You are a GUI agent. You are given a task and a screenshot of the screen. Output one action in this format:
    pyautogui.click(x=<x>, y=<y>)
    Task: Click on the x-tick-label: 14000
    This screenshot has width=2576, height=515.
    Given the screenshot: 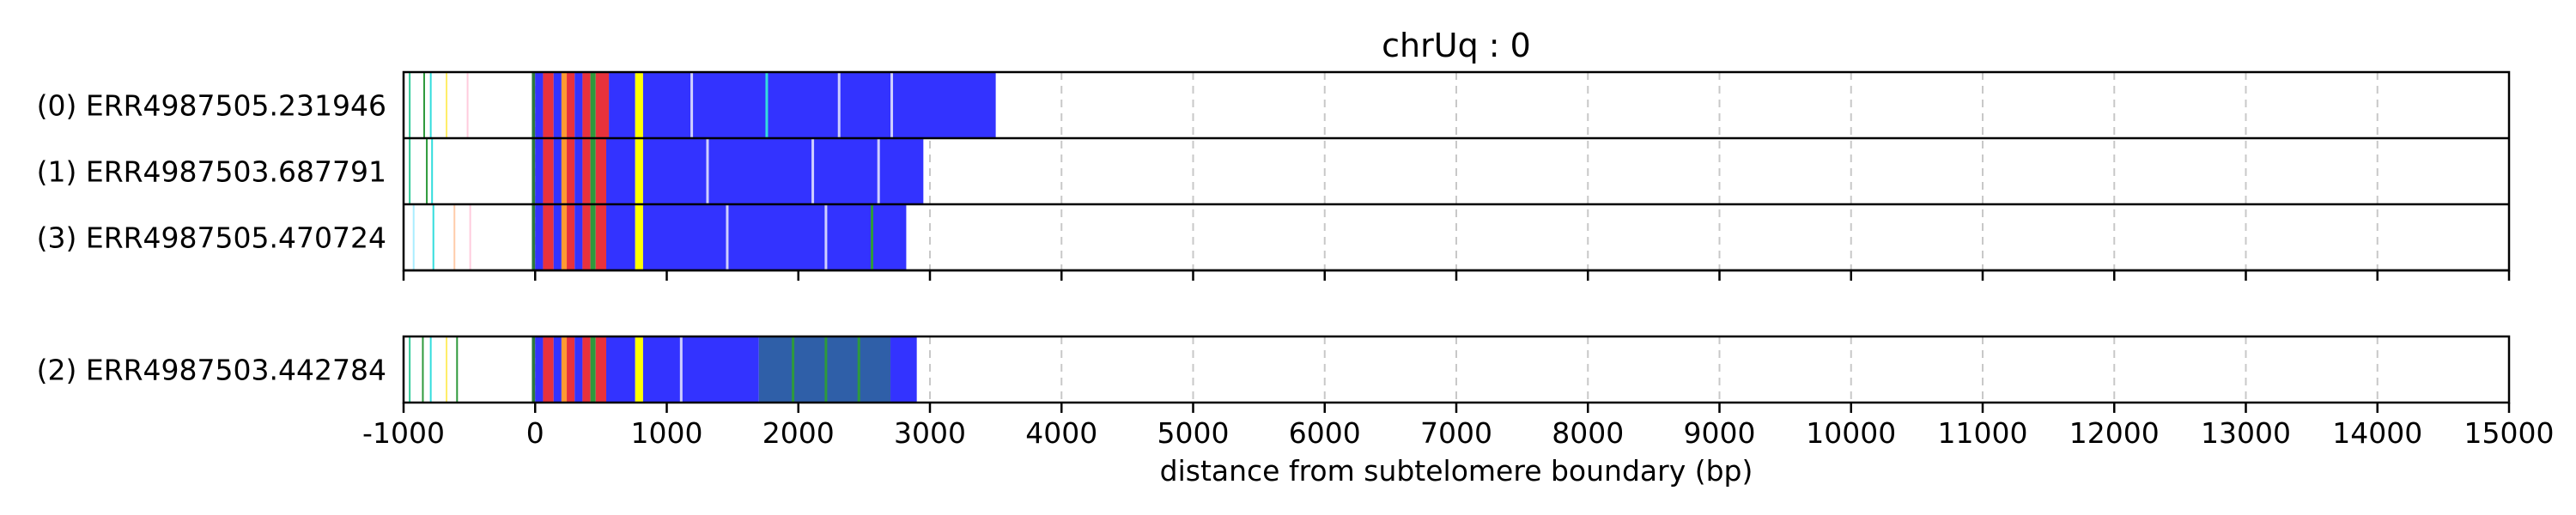 What is the action you would take?
    pyautogui.click(x=2377, y=433)
    